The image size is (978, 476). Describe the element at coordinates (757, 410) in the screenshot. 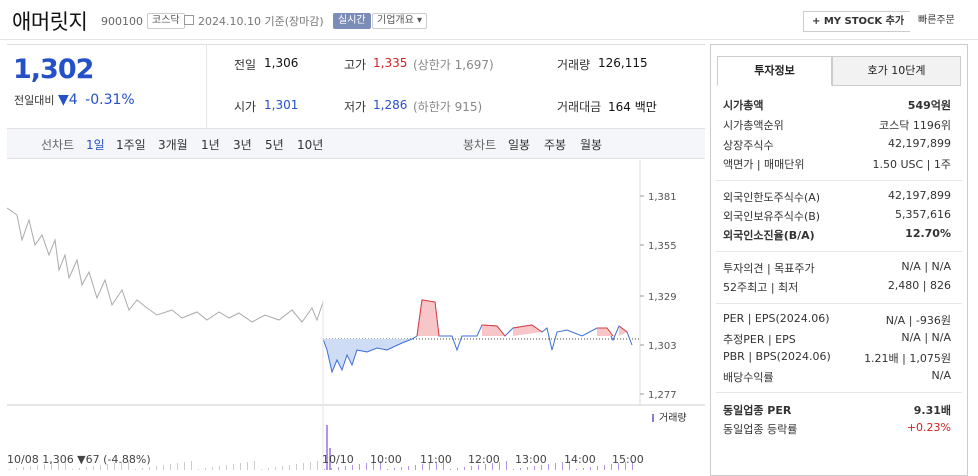

I see `info-label: 동일업종 PER` at that location.